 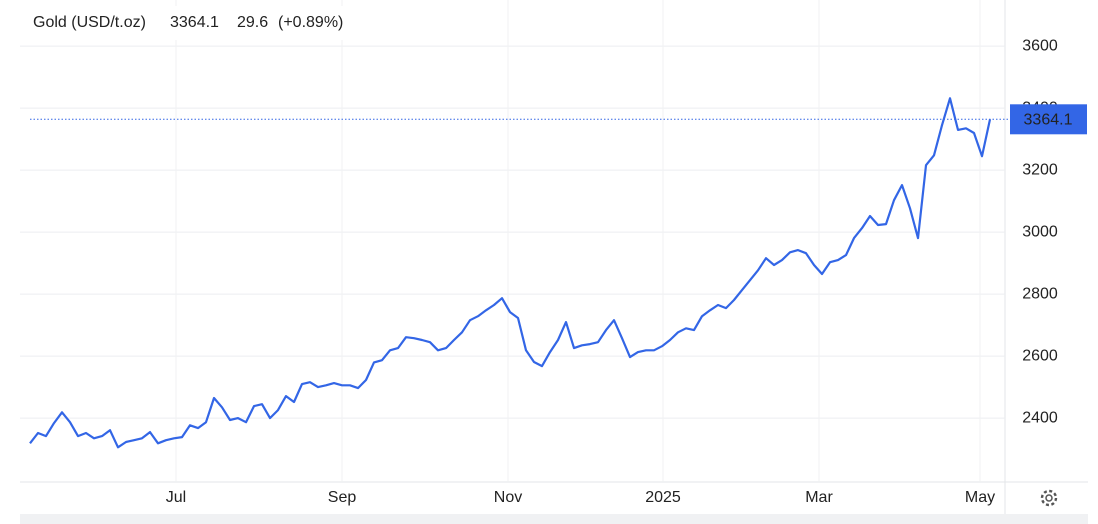 What do you see at coordinates (89, 22) in the screenshot?
I see `chart-title: Gold (USD/t.oz)` at bounding box center [89, 22].